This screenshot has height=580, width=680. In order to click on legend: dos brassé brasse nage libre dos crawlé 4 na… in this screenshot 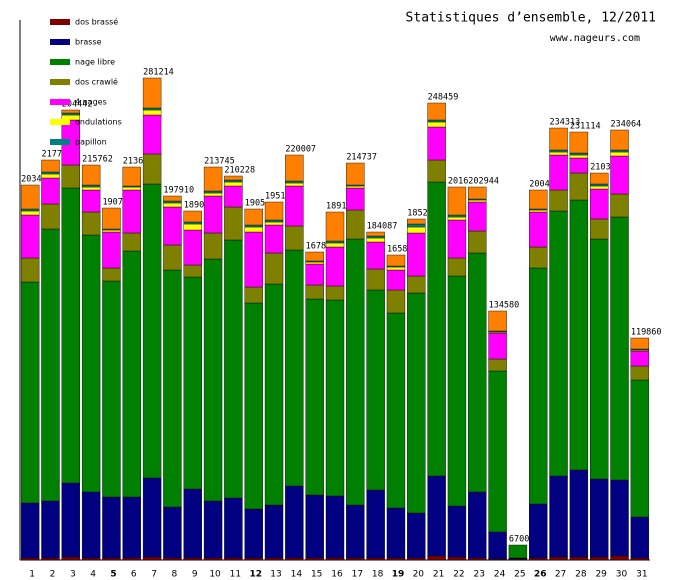, I will do `click(86, 82)`.